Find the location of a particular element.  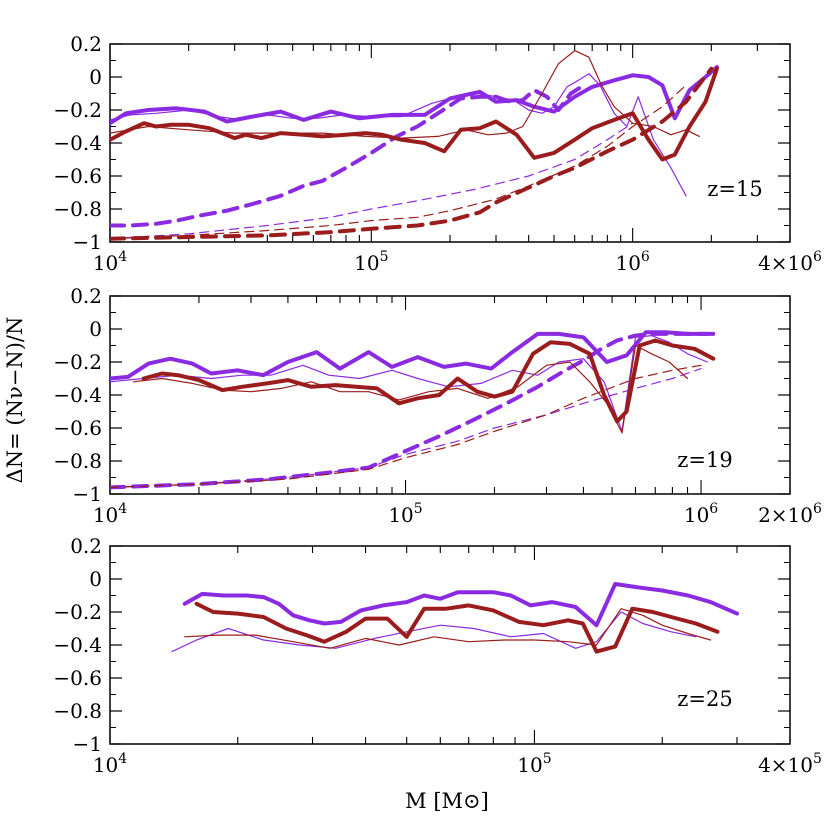

redshift-label: z=25 is located at coordinates (704, 699).